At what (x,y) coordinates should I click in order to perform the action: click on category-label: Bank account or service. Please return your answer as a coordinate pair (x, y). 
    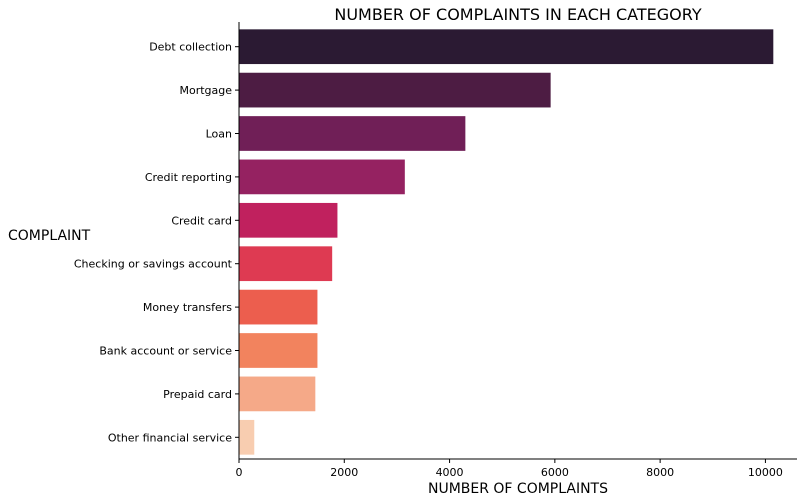
    Looking at the image, I should click on (165, 351).